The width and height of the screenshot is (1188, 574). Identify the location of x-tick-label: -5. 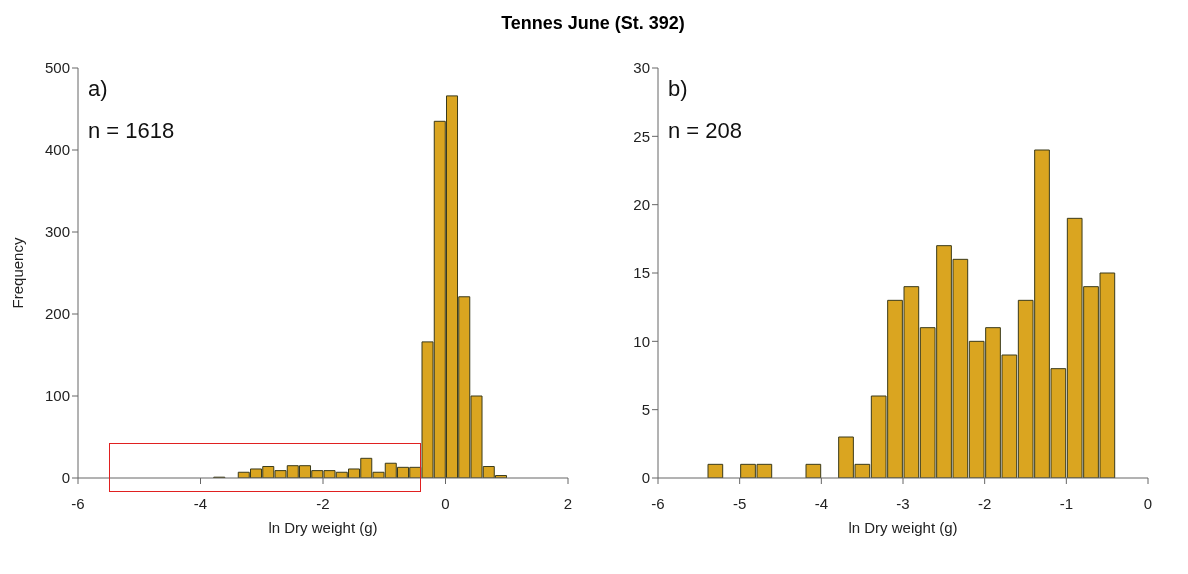
(739, 503).